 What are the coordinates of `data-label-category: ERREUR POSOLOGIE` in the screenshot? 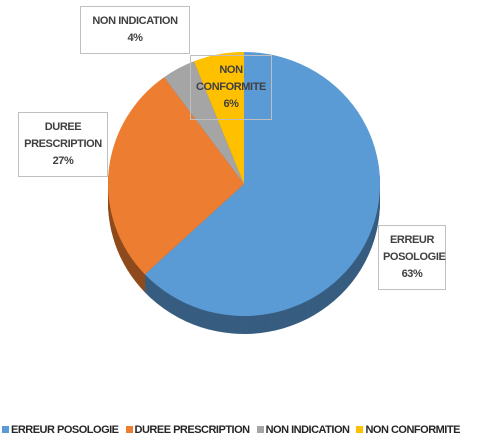 It's located at (414, 248).